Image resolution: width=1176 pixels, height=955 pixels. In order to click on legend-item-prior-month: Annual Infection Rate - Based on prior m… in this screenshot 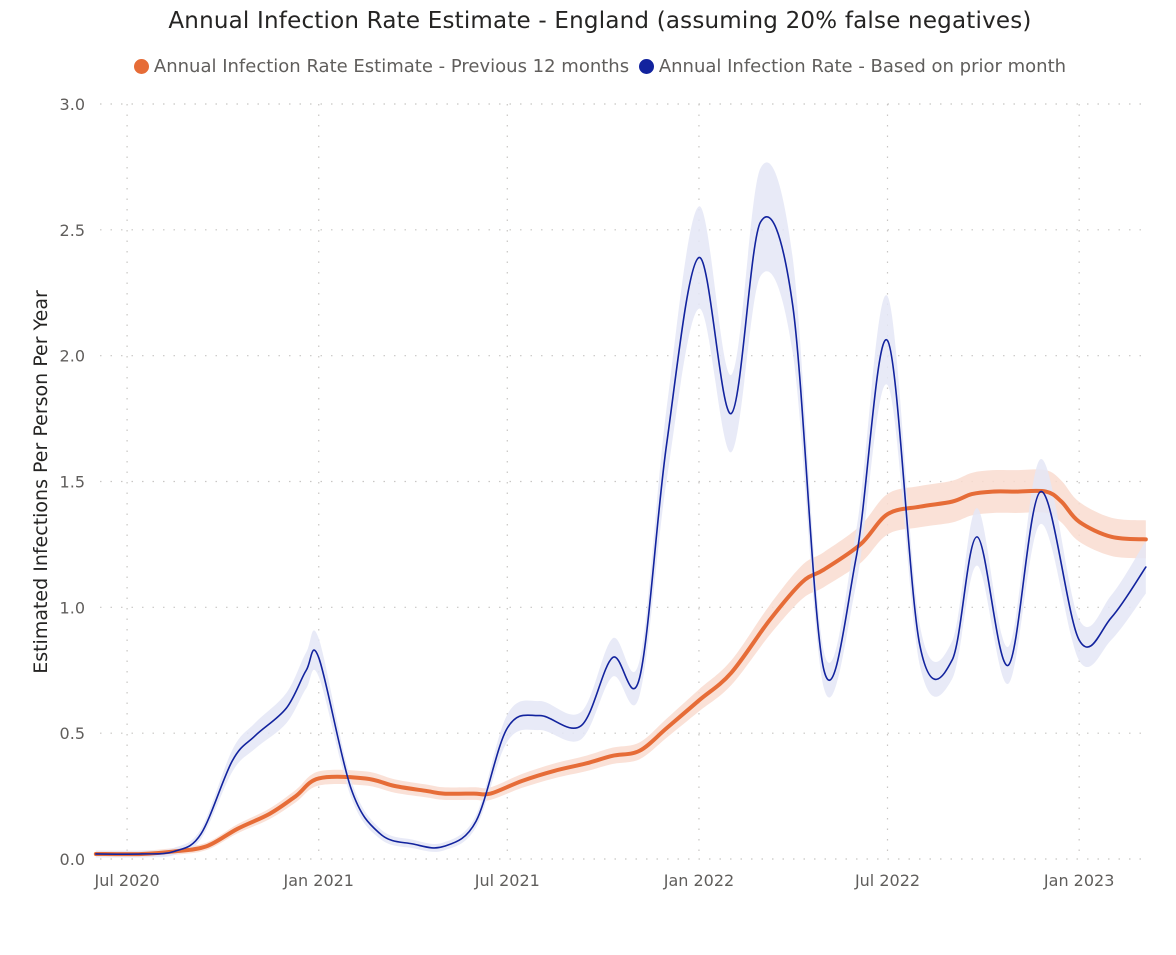, I will do `click(852, 66)`.